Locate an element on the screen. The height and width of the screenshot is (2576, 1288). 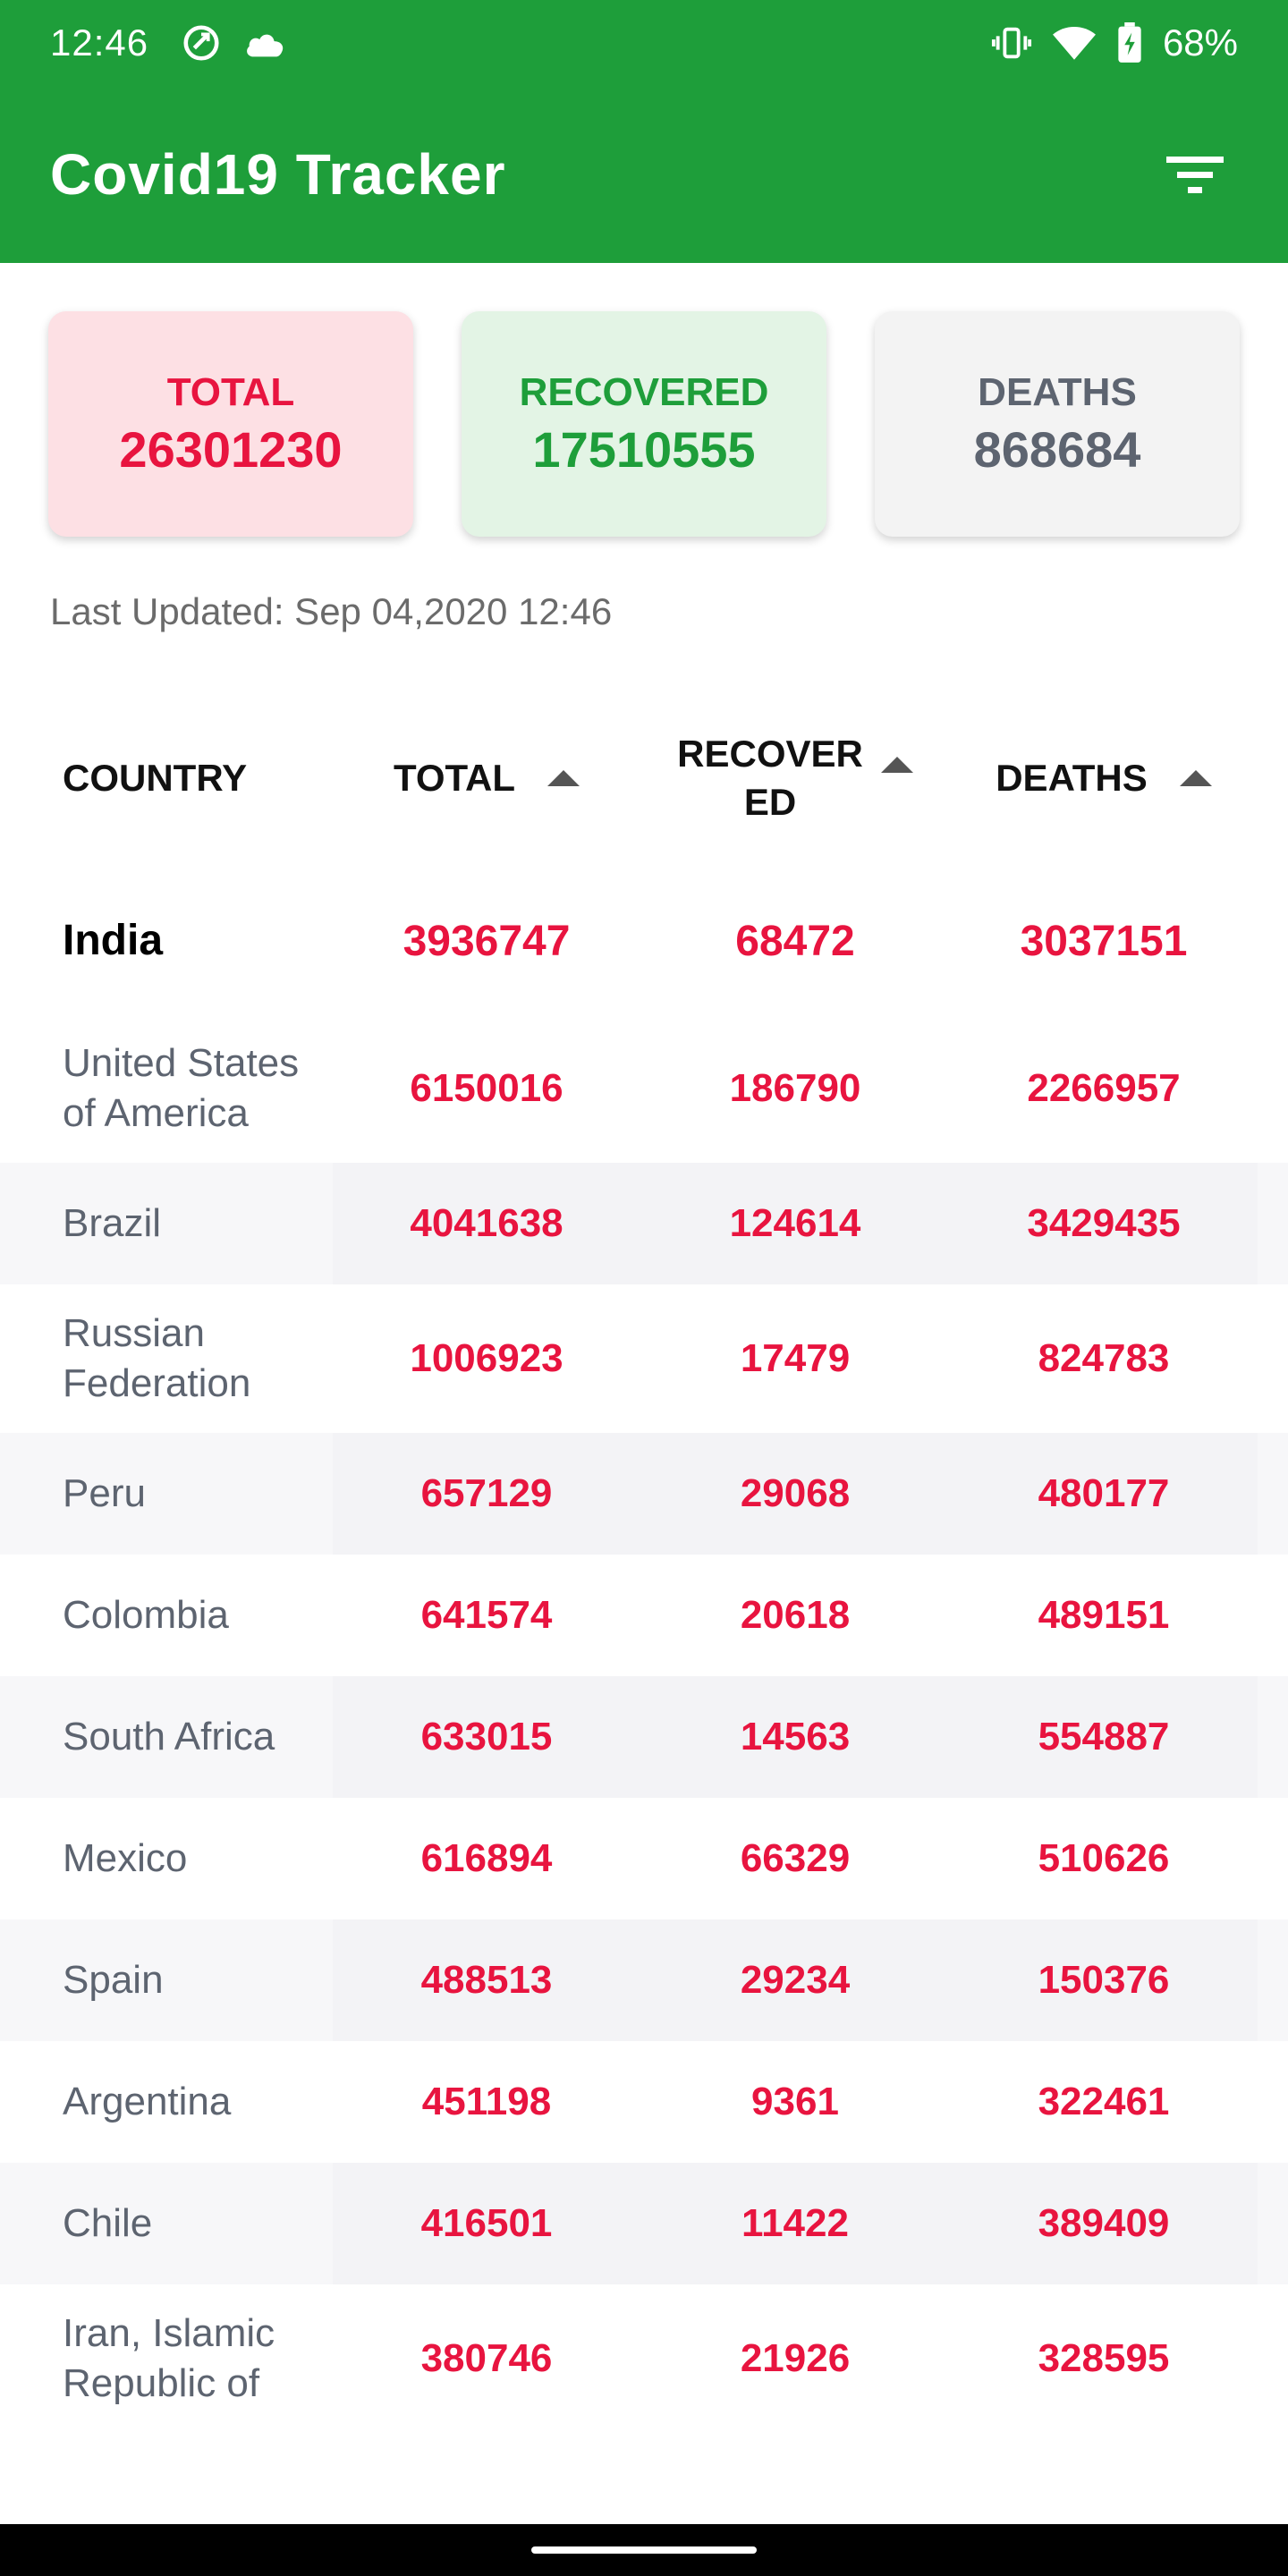
country-cell: Peru is located at coordinates (104, 1493).